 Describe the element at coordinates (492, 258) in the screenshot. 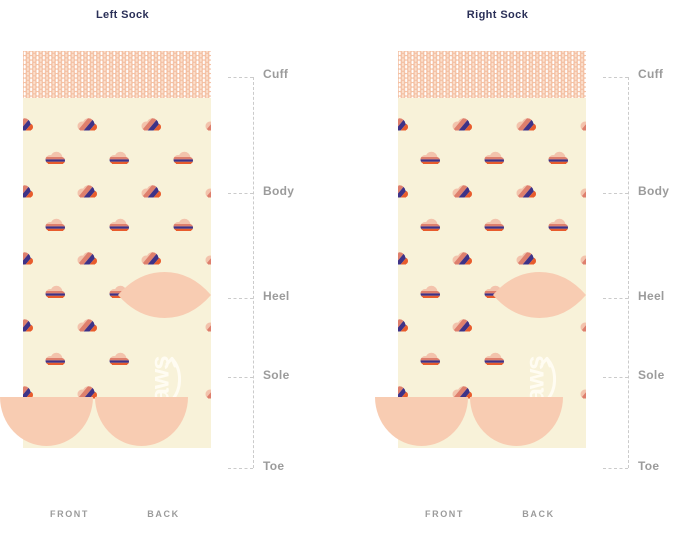

I see `cloud-pattern` at that location.